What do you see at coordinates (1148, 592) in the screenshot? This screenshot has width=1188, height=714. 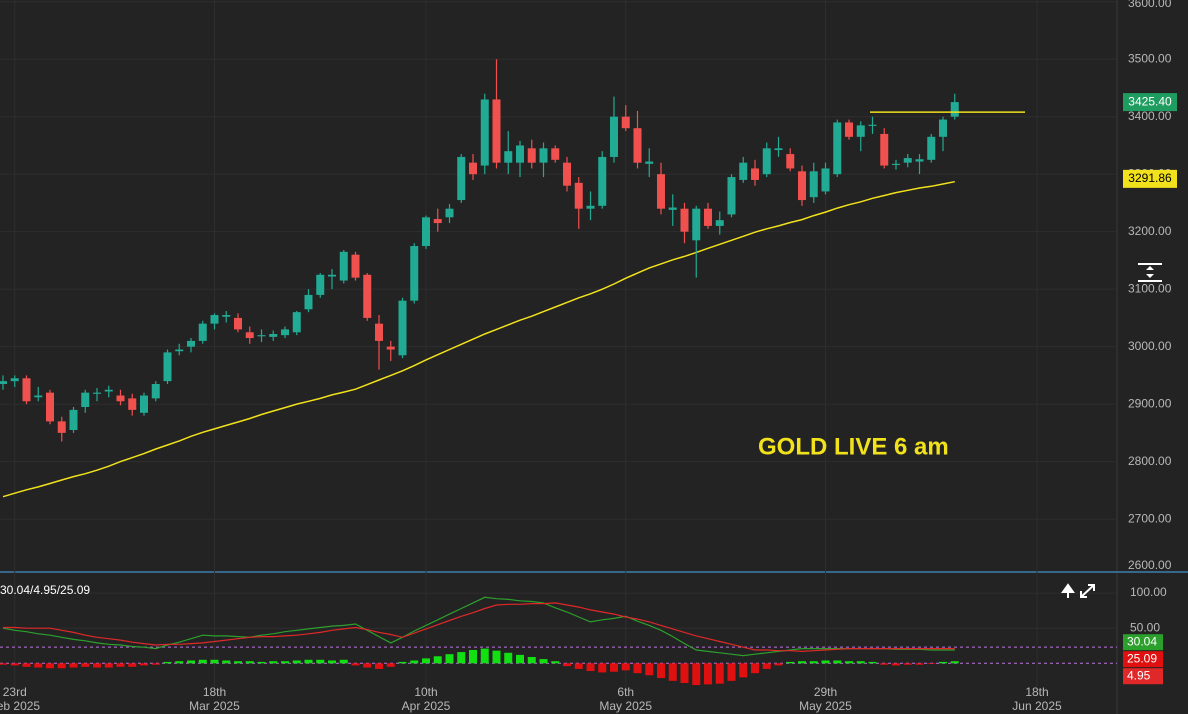 I see `indicator-tick-label: 100.00` at bounding box center [1148, 592].